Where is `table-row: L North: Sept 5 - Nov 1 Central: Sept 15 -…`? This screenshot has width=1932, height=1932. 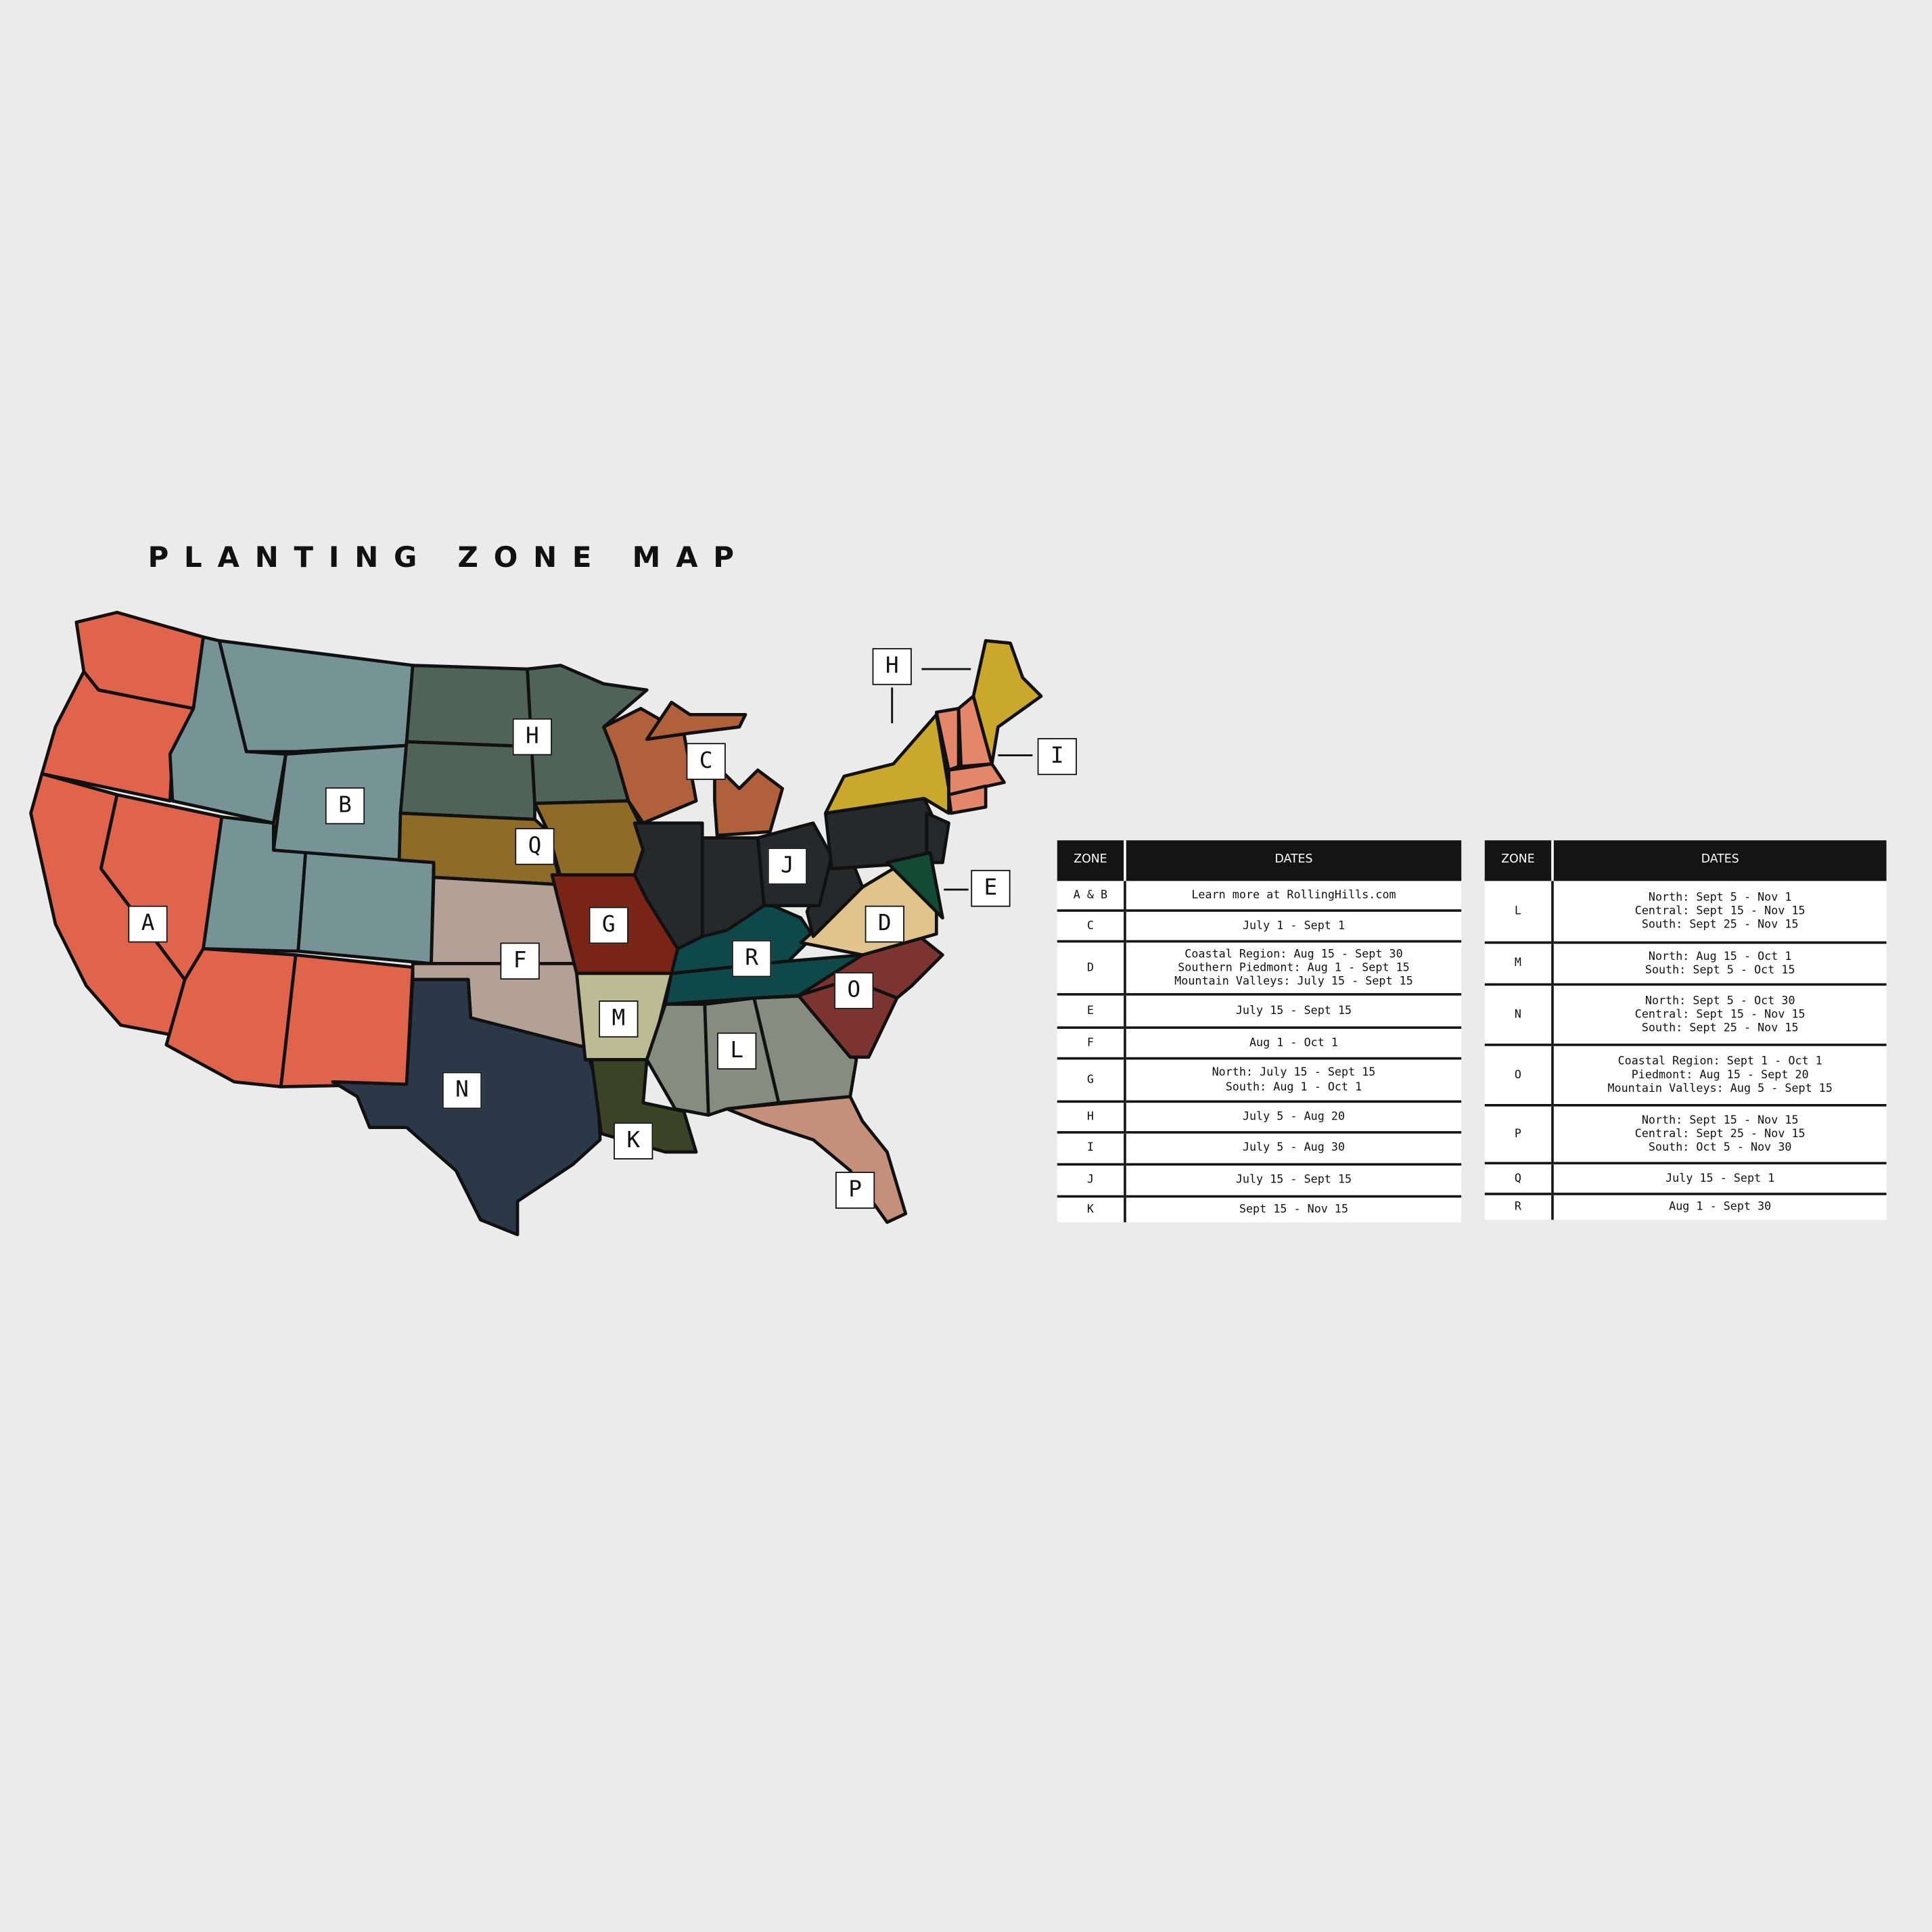 table-row: L North: Sept 5 - Nov 1 Central: Sept 15 -… is located at coordinates (1685, 910).